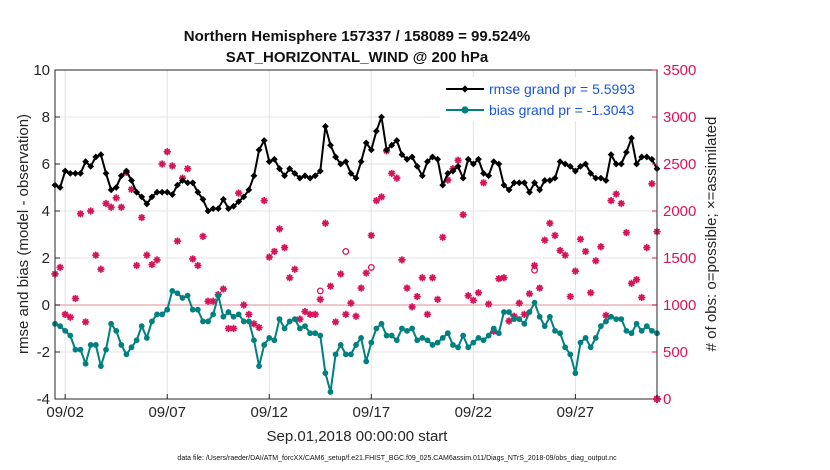 This screenshot has height=470, width=830. I want to click on right-tick-label: 500, so click(675, 352).